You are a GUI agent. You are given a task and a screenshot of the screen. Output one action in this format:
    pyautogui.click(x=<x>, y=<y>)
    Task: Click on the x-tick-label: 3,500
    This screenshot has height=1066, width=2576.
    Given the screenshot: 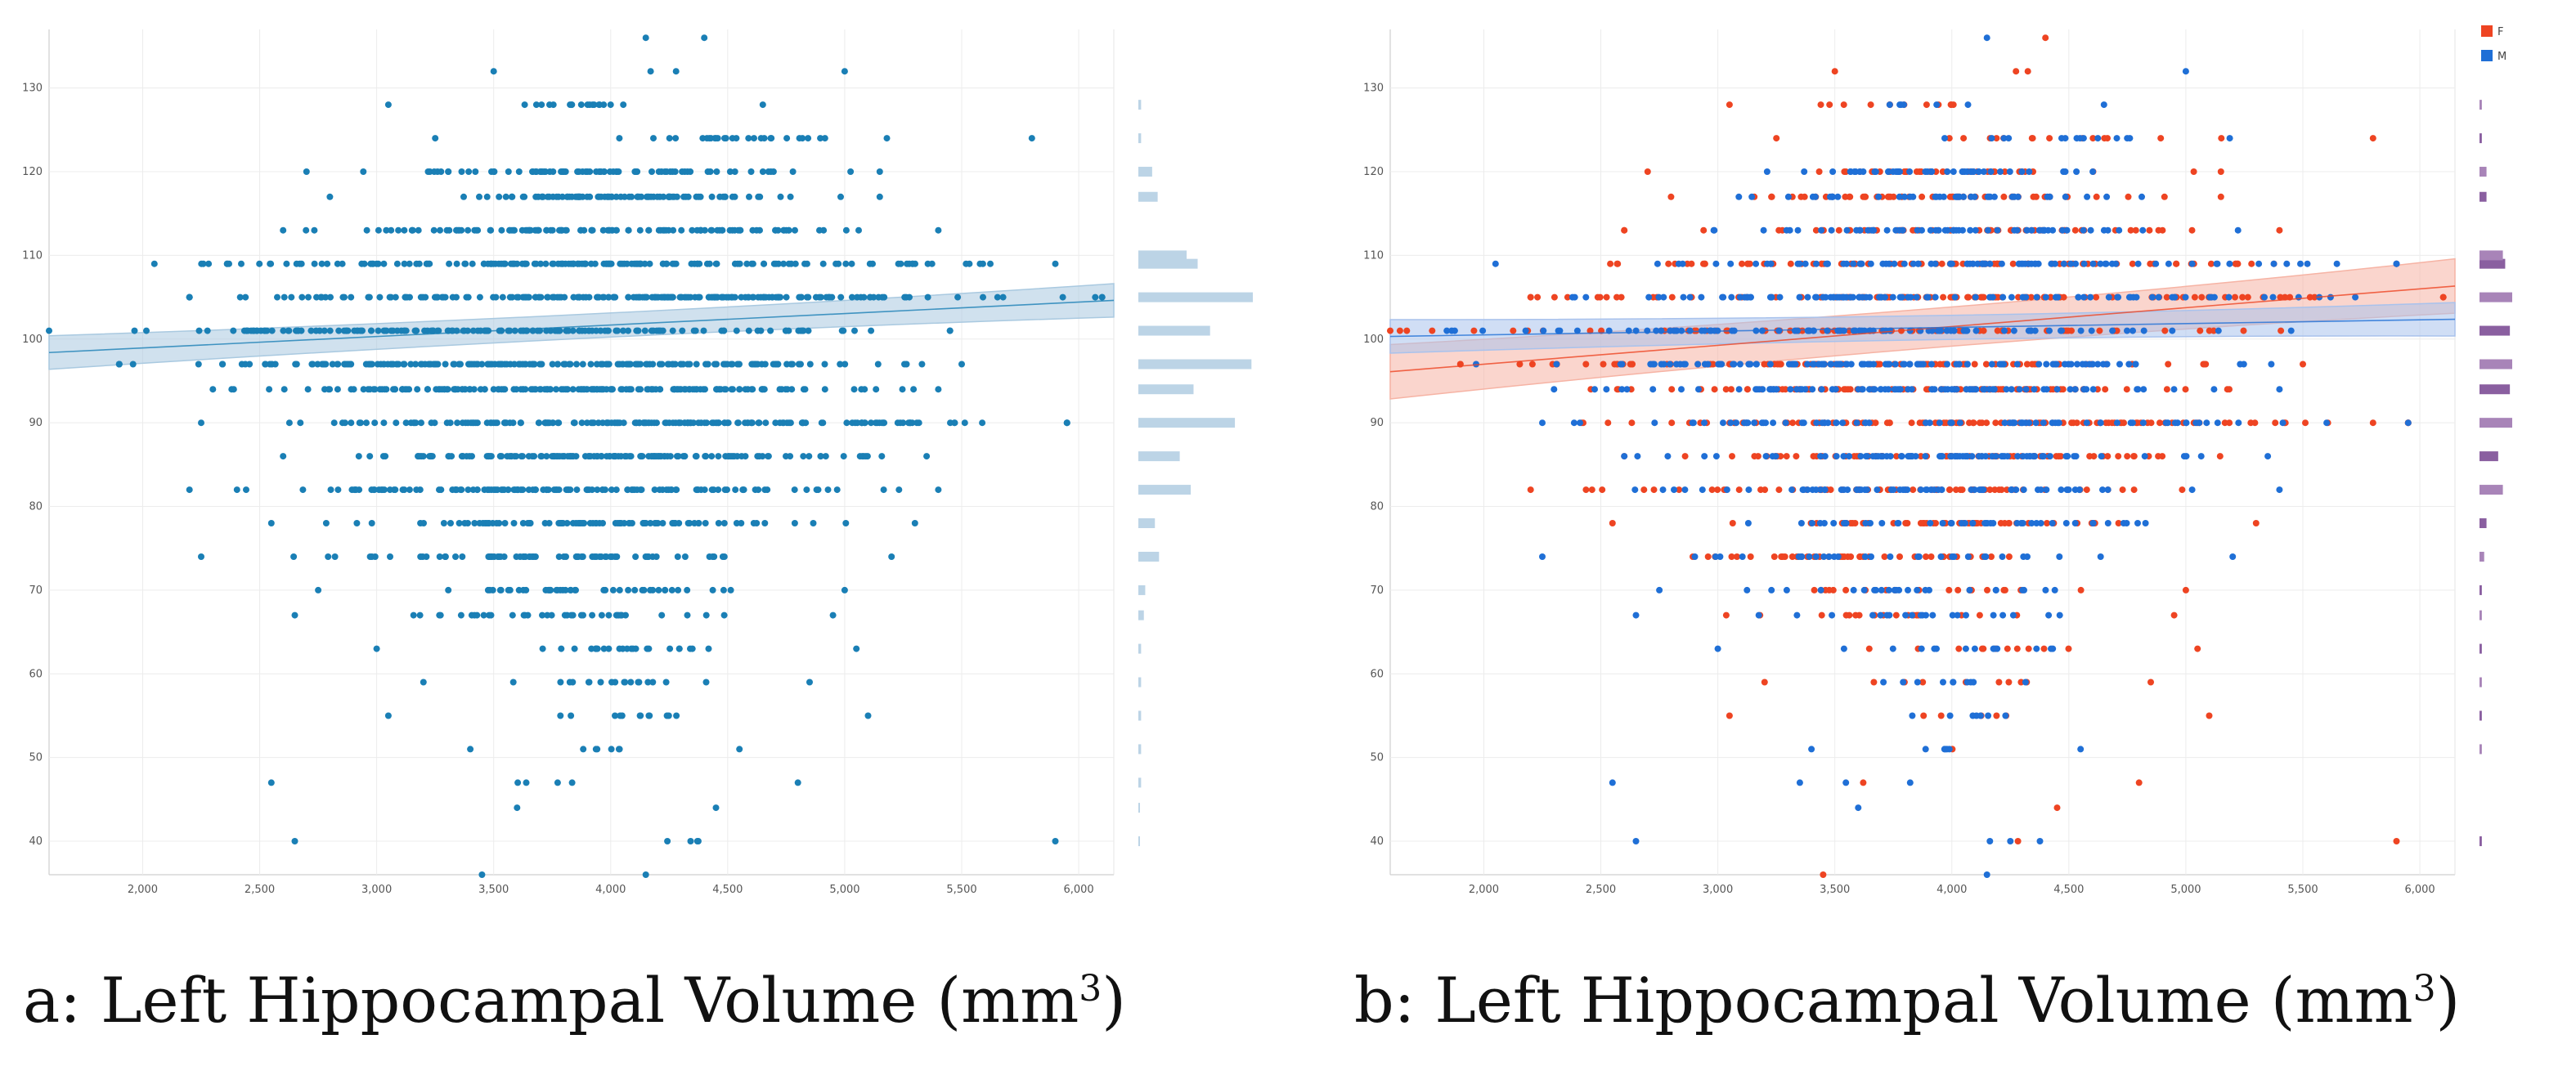 What is the action you would take?
    pyautogui.click(x=1835, y=890)
    